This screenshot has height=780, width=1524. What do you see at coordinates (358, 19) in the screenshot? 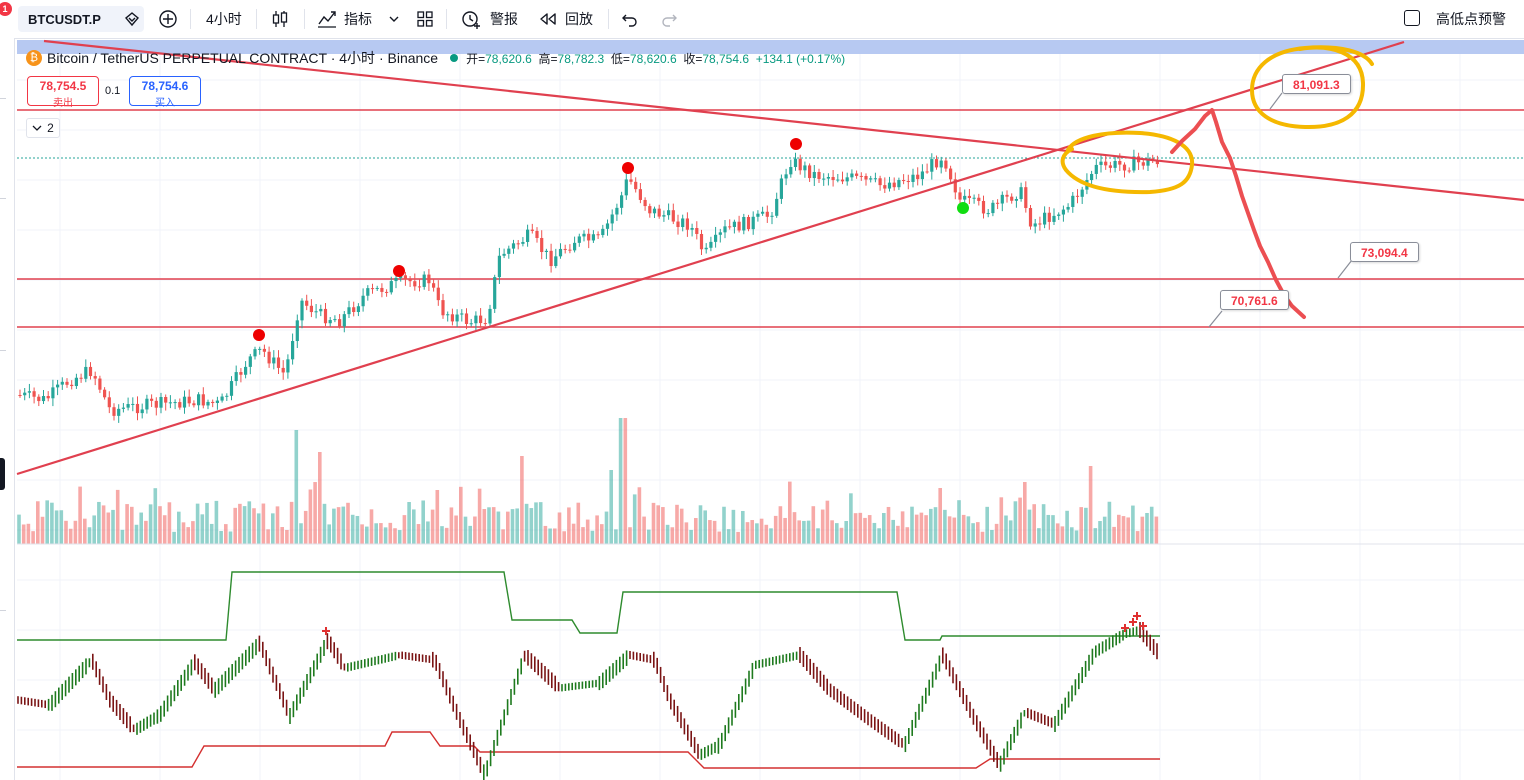
I see `indicators-button: 指标` at bounding box center [358, 19].